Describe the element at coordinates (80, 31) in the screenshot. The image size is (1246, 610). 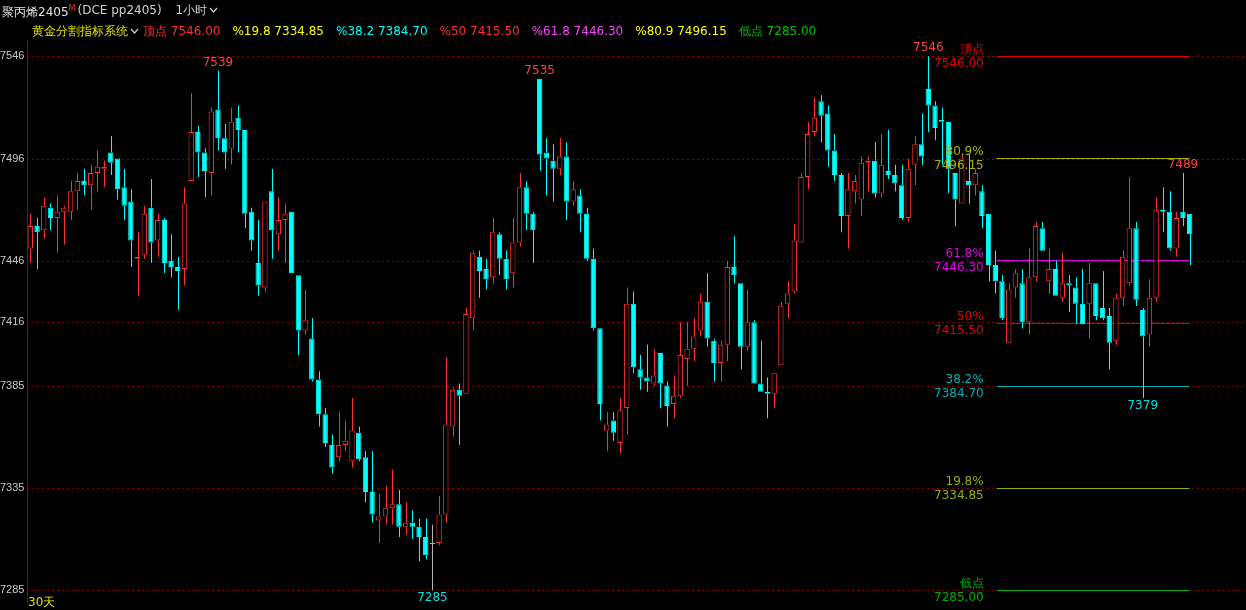
I see `legend-title: 黄金分割指标系统` at that location.